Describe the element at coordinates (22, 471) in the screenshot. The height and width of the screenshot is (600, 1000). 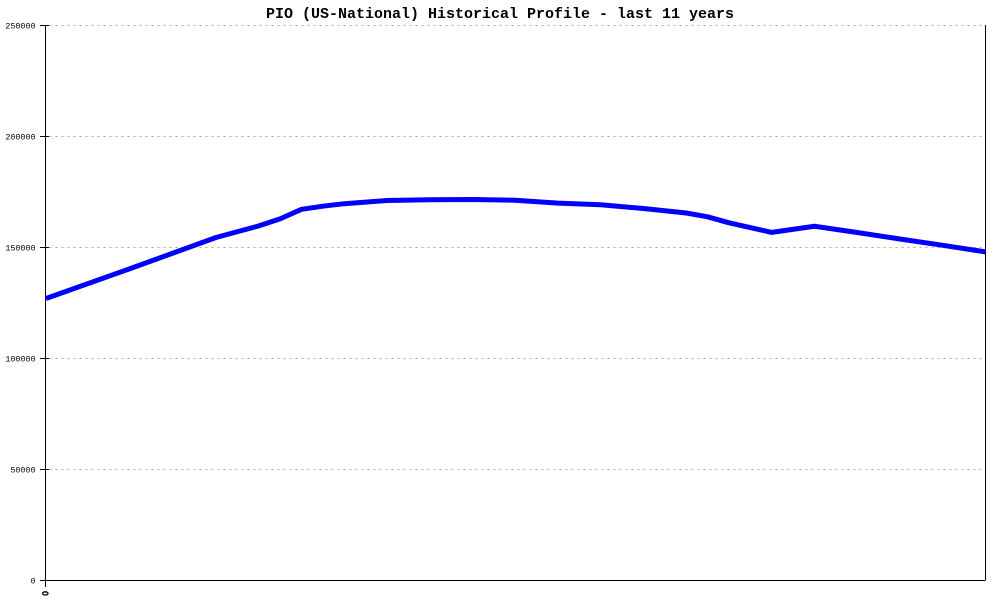
I see `svg-text: 50000` at that location.